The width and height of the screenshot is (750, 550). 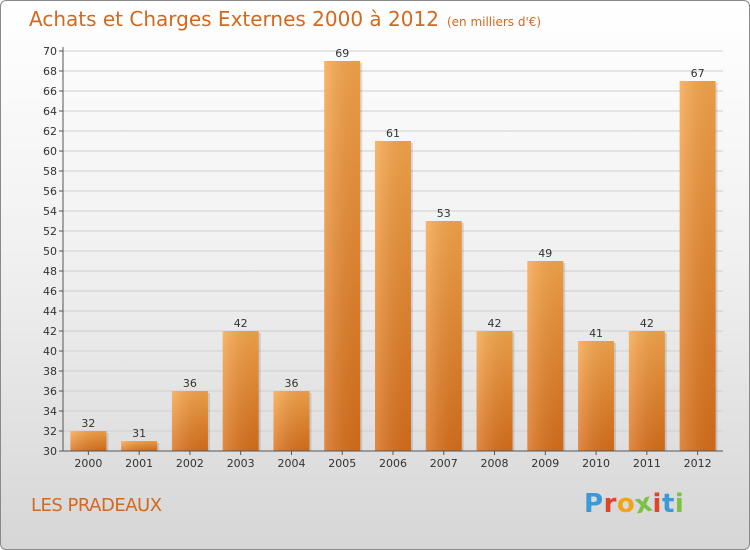 I want to click on y-tick-label: 60, so click(x=50, y=151).